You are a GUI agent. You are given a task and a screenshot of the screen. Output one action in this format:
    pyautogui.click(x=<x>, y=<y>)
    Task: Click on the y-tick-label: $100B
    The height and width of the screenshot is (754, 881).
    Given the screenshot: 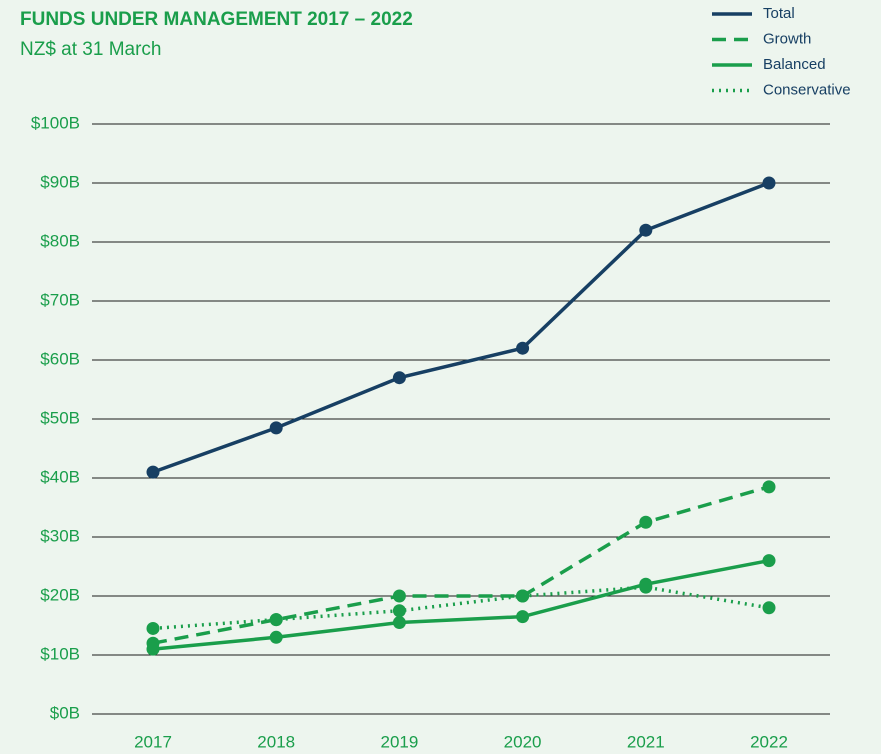 What is the action you would take?
    pyautogui.click(x=55, y=122)
    